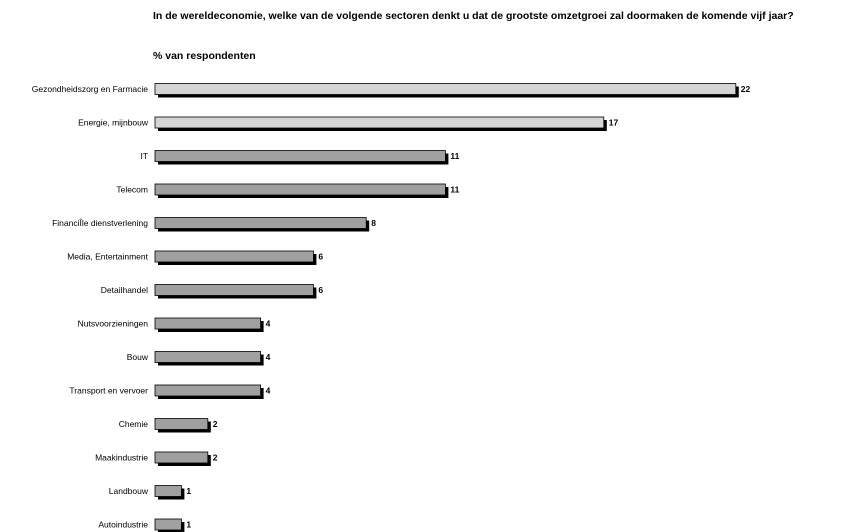 This screenshot has width=853, height=532. What do you see at coordinates (100, 223) in the screenshot?
I see `category-label: FinanciÎle dienstverlening` at bounding box center [100, 223].